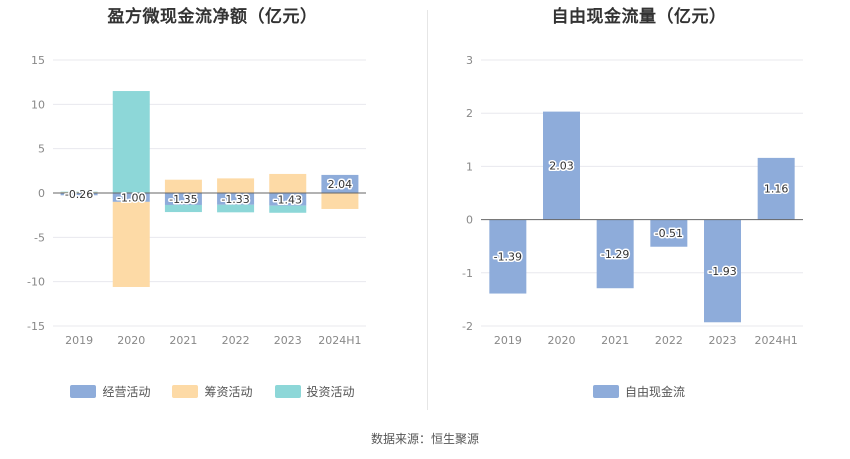 This screenshot has height=459, width=850. I want to click on data-label: 1.16, so click(776, 189).